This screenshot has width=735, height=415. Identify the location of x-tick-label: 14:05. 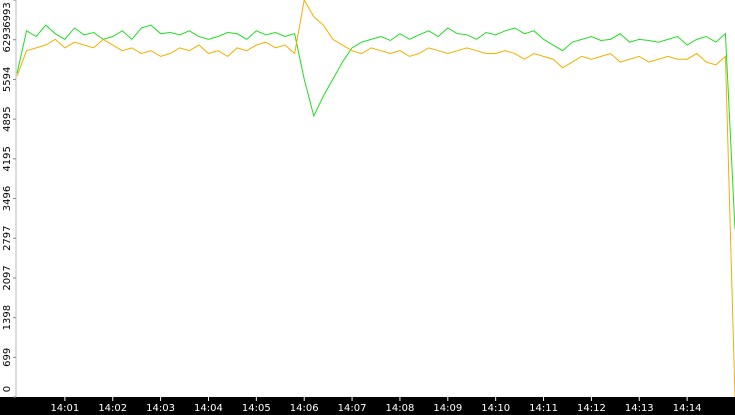
(256, 408).